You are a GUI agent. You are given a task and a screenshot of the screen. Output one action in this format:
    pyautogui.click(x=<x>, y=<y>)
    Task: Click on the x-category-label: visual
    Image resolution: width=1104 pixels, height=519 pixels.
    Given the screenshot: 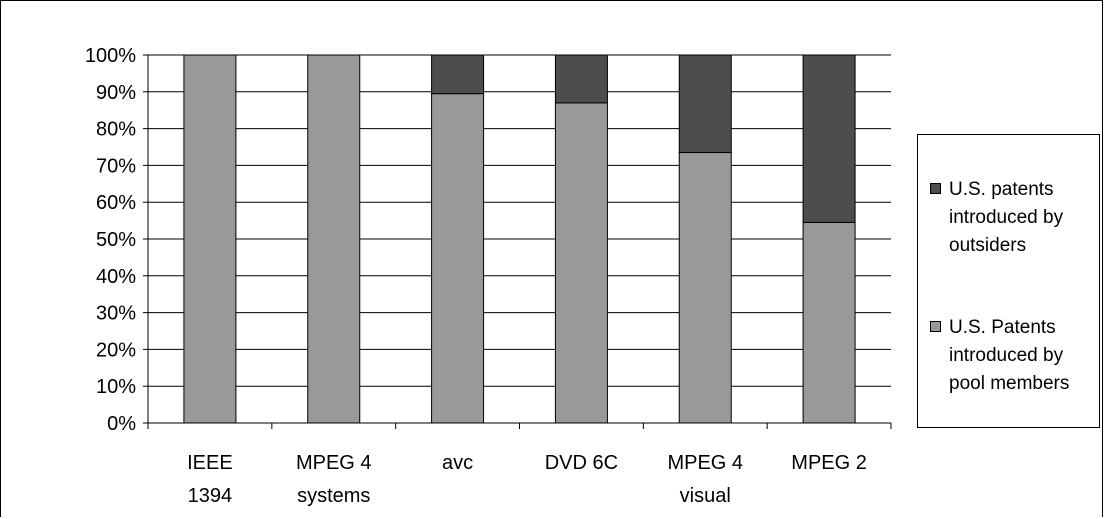 What is the action you would take?
    pyautogui.click(x=705, y=496)
    